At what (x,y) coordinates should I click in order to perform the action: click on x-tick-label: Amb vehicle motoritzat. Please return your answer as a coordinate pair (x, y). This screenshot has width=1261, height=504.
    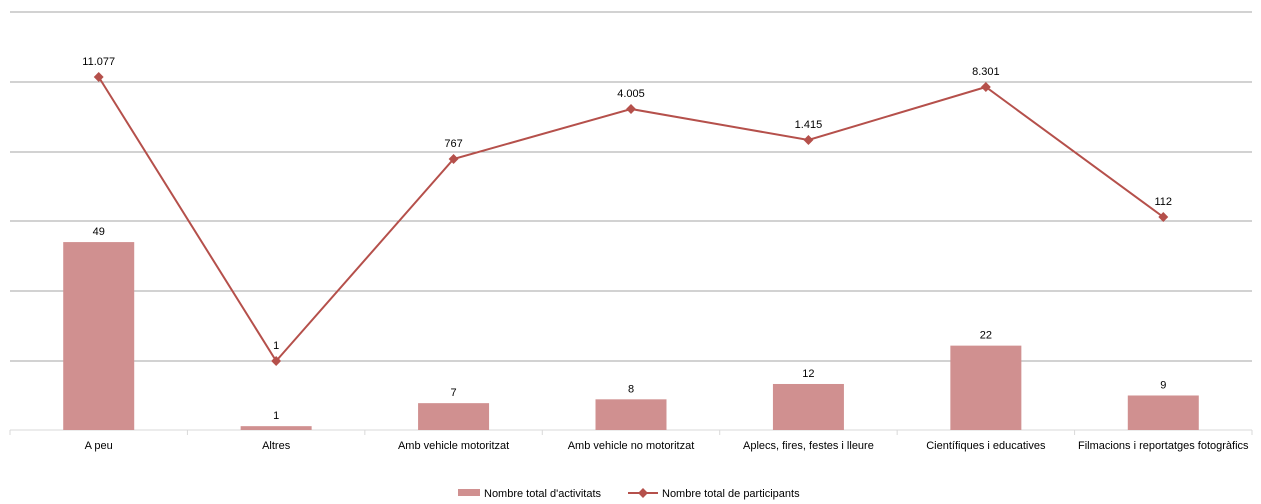
    Looking at the image, I should click on (453, 446).